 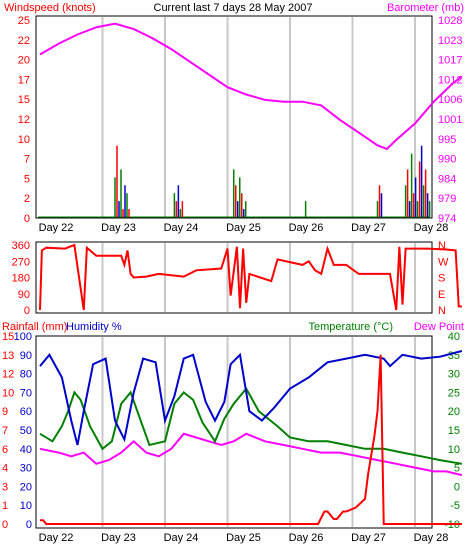 I want to click on barometer-tick: 979, so click(x=447, y=199).